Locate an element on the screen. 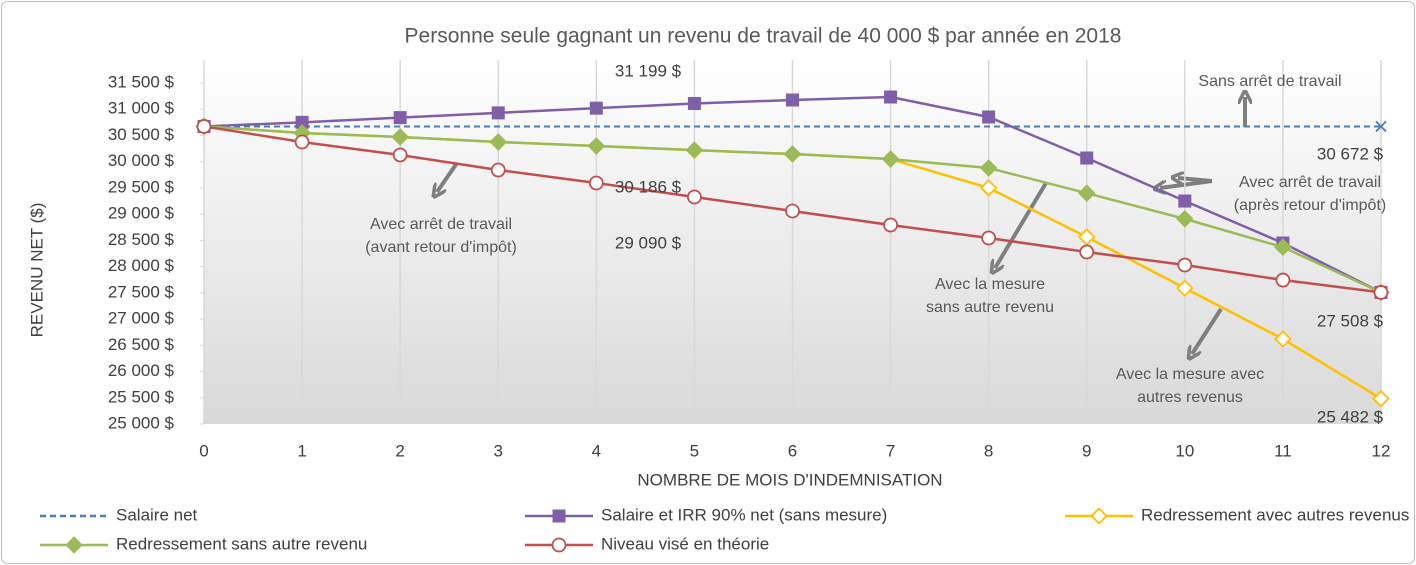 The height and width of the screenshot is (565, 1416). x-tick-label: 1 is located at coordinates (301, 450).